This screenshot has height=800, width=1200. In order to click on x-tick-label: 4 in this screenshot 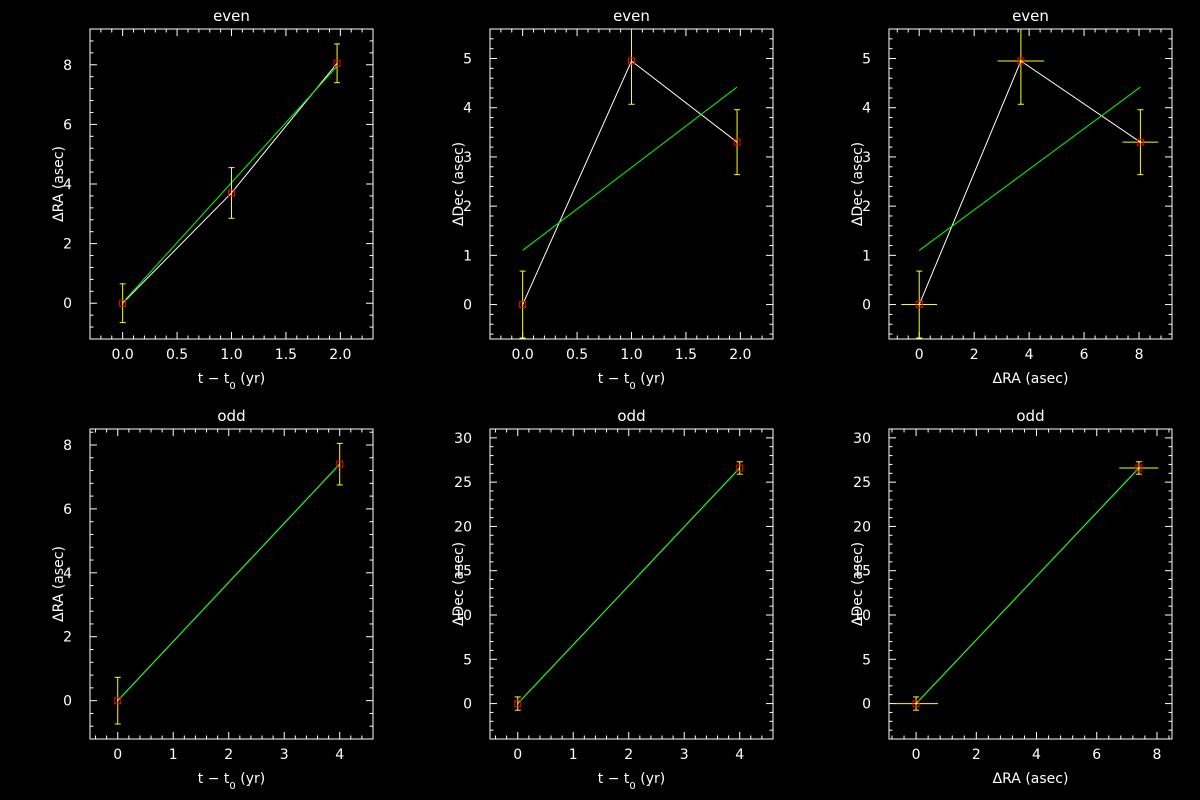, I will do `click(339, 755)`.